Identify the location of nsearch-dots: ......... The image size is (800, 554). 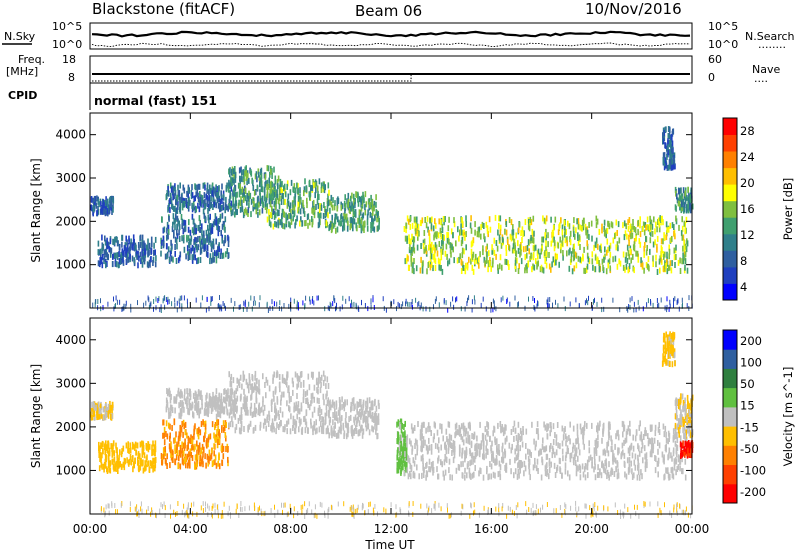
(772, 44).